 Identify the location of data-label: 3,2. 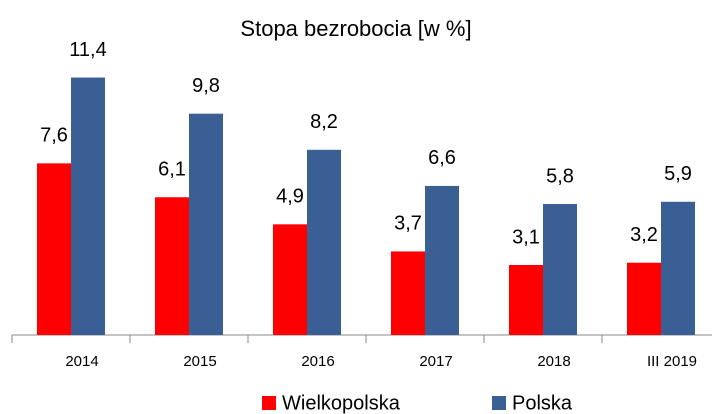
(644, 235).